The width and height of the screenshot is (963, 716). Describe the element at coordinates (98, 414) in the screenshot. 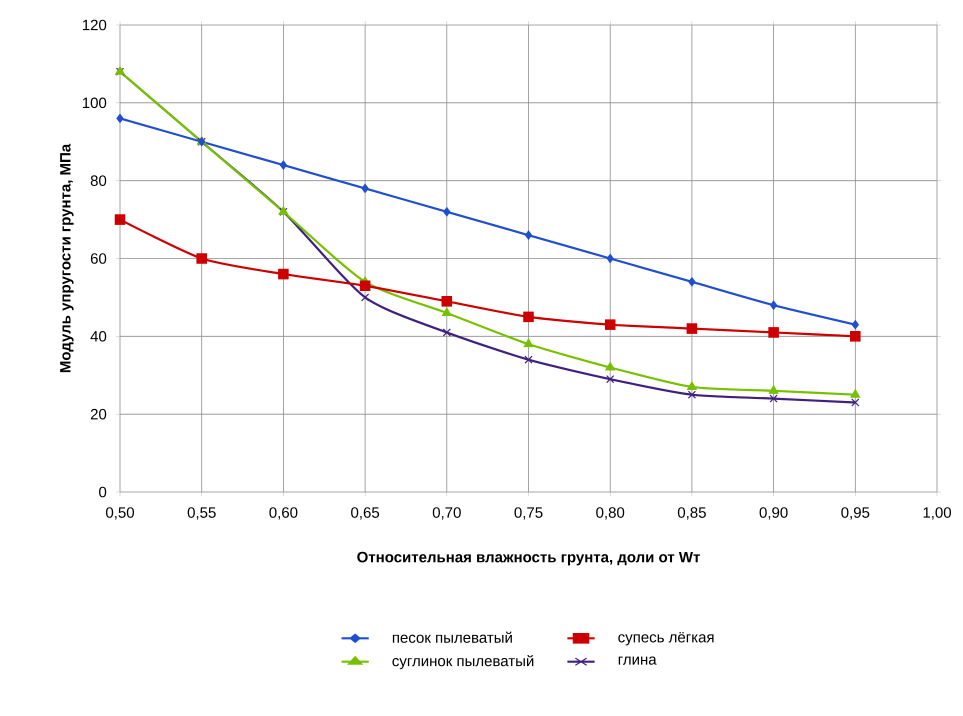

I see `y-tick-label: 20` at that location.